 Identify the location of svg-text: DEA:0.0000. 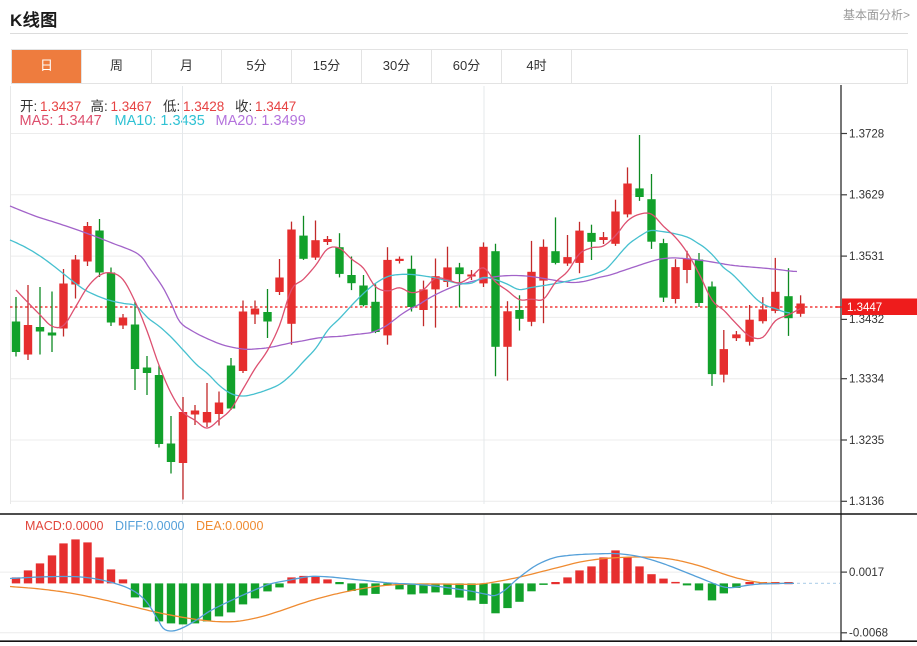
(229, 526).